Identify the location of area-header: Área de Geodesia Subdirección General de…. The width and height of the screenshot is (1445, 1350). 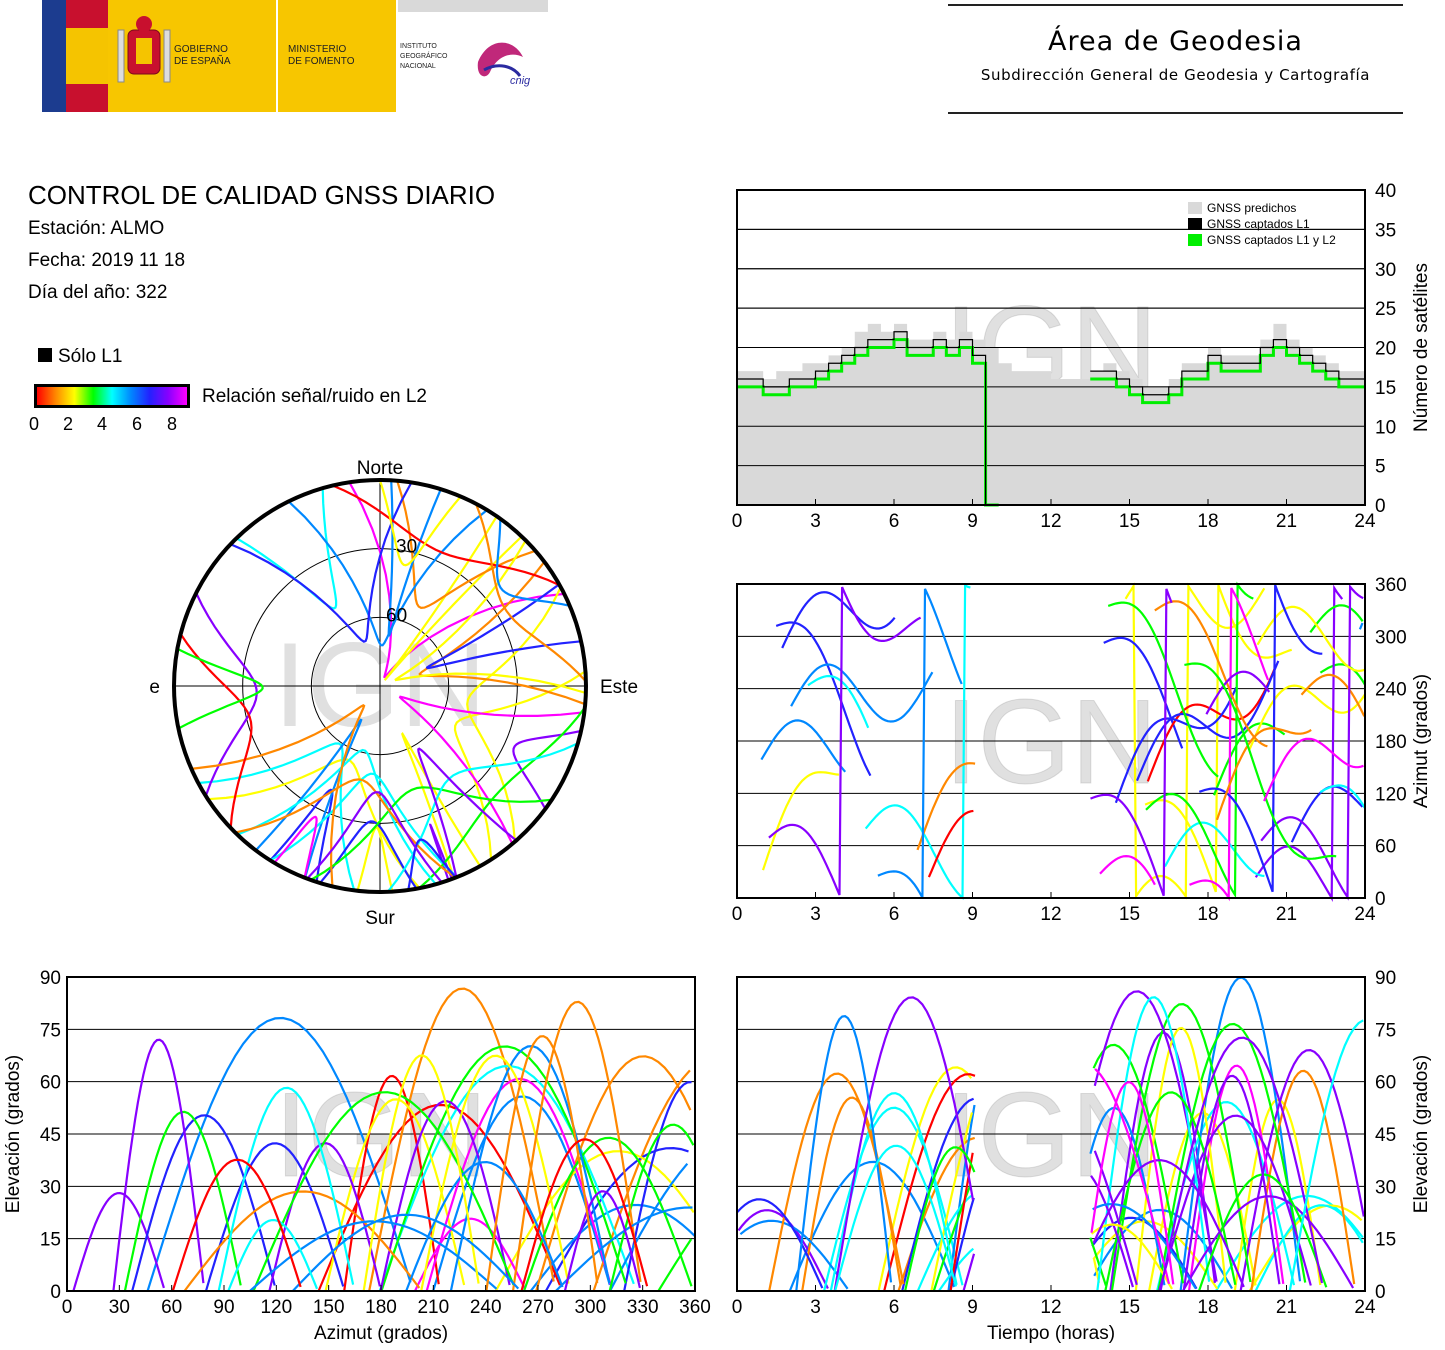
(1175, 59).